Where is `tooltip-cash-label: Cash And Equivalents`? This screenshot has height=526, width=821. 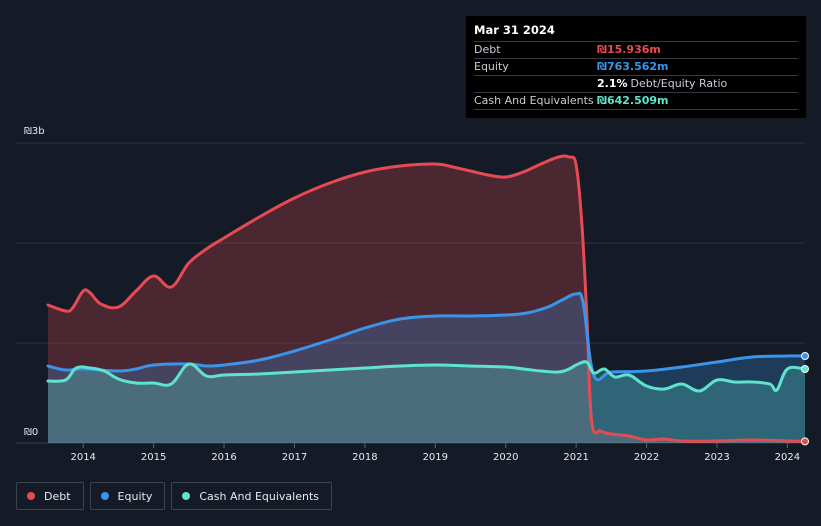
tooltip-cash-label: Cash And Equivalents is located at coordinates (534, 100).